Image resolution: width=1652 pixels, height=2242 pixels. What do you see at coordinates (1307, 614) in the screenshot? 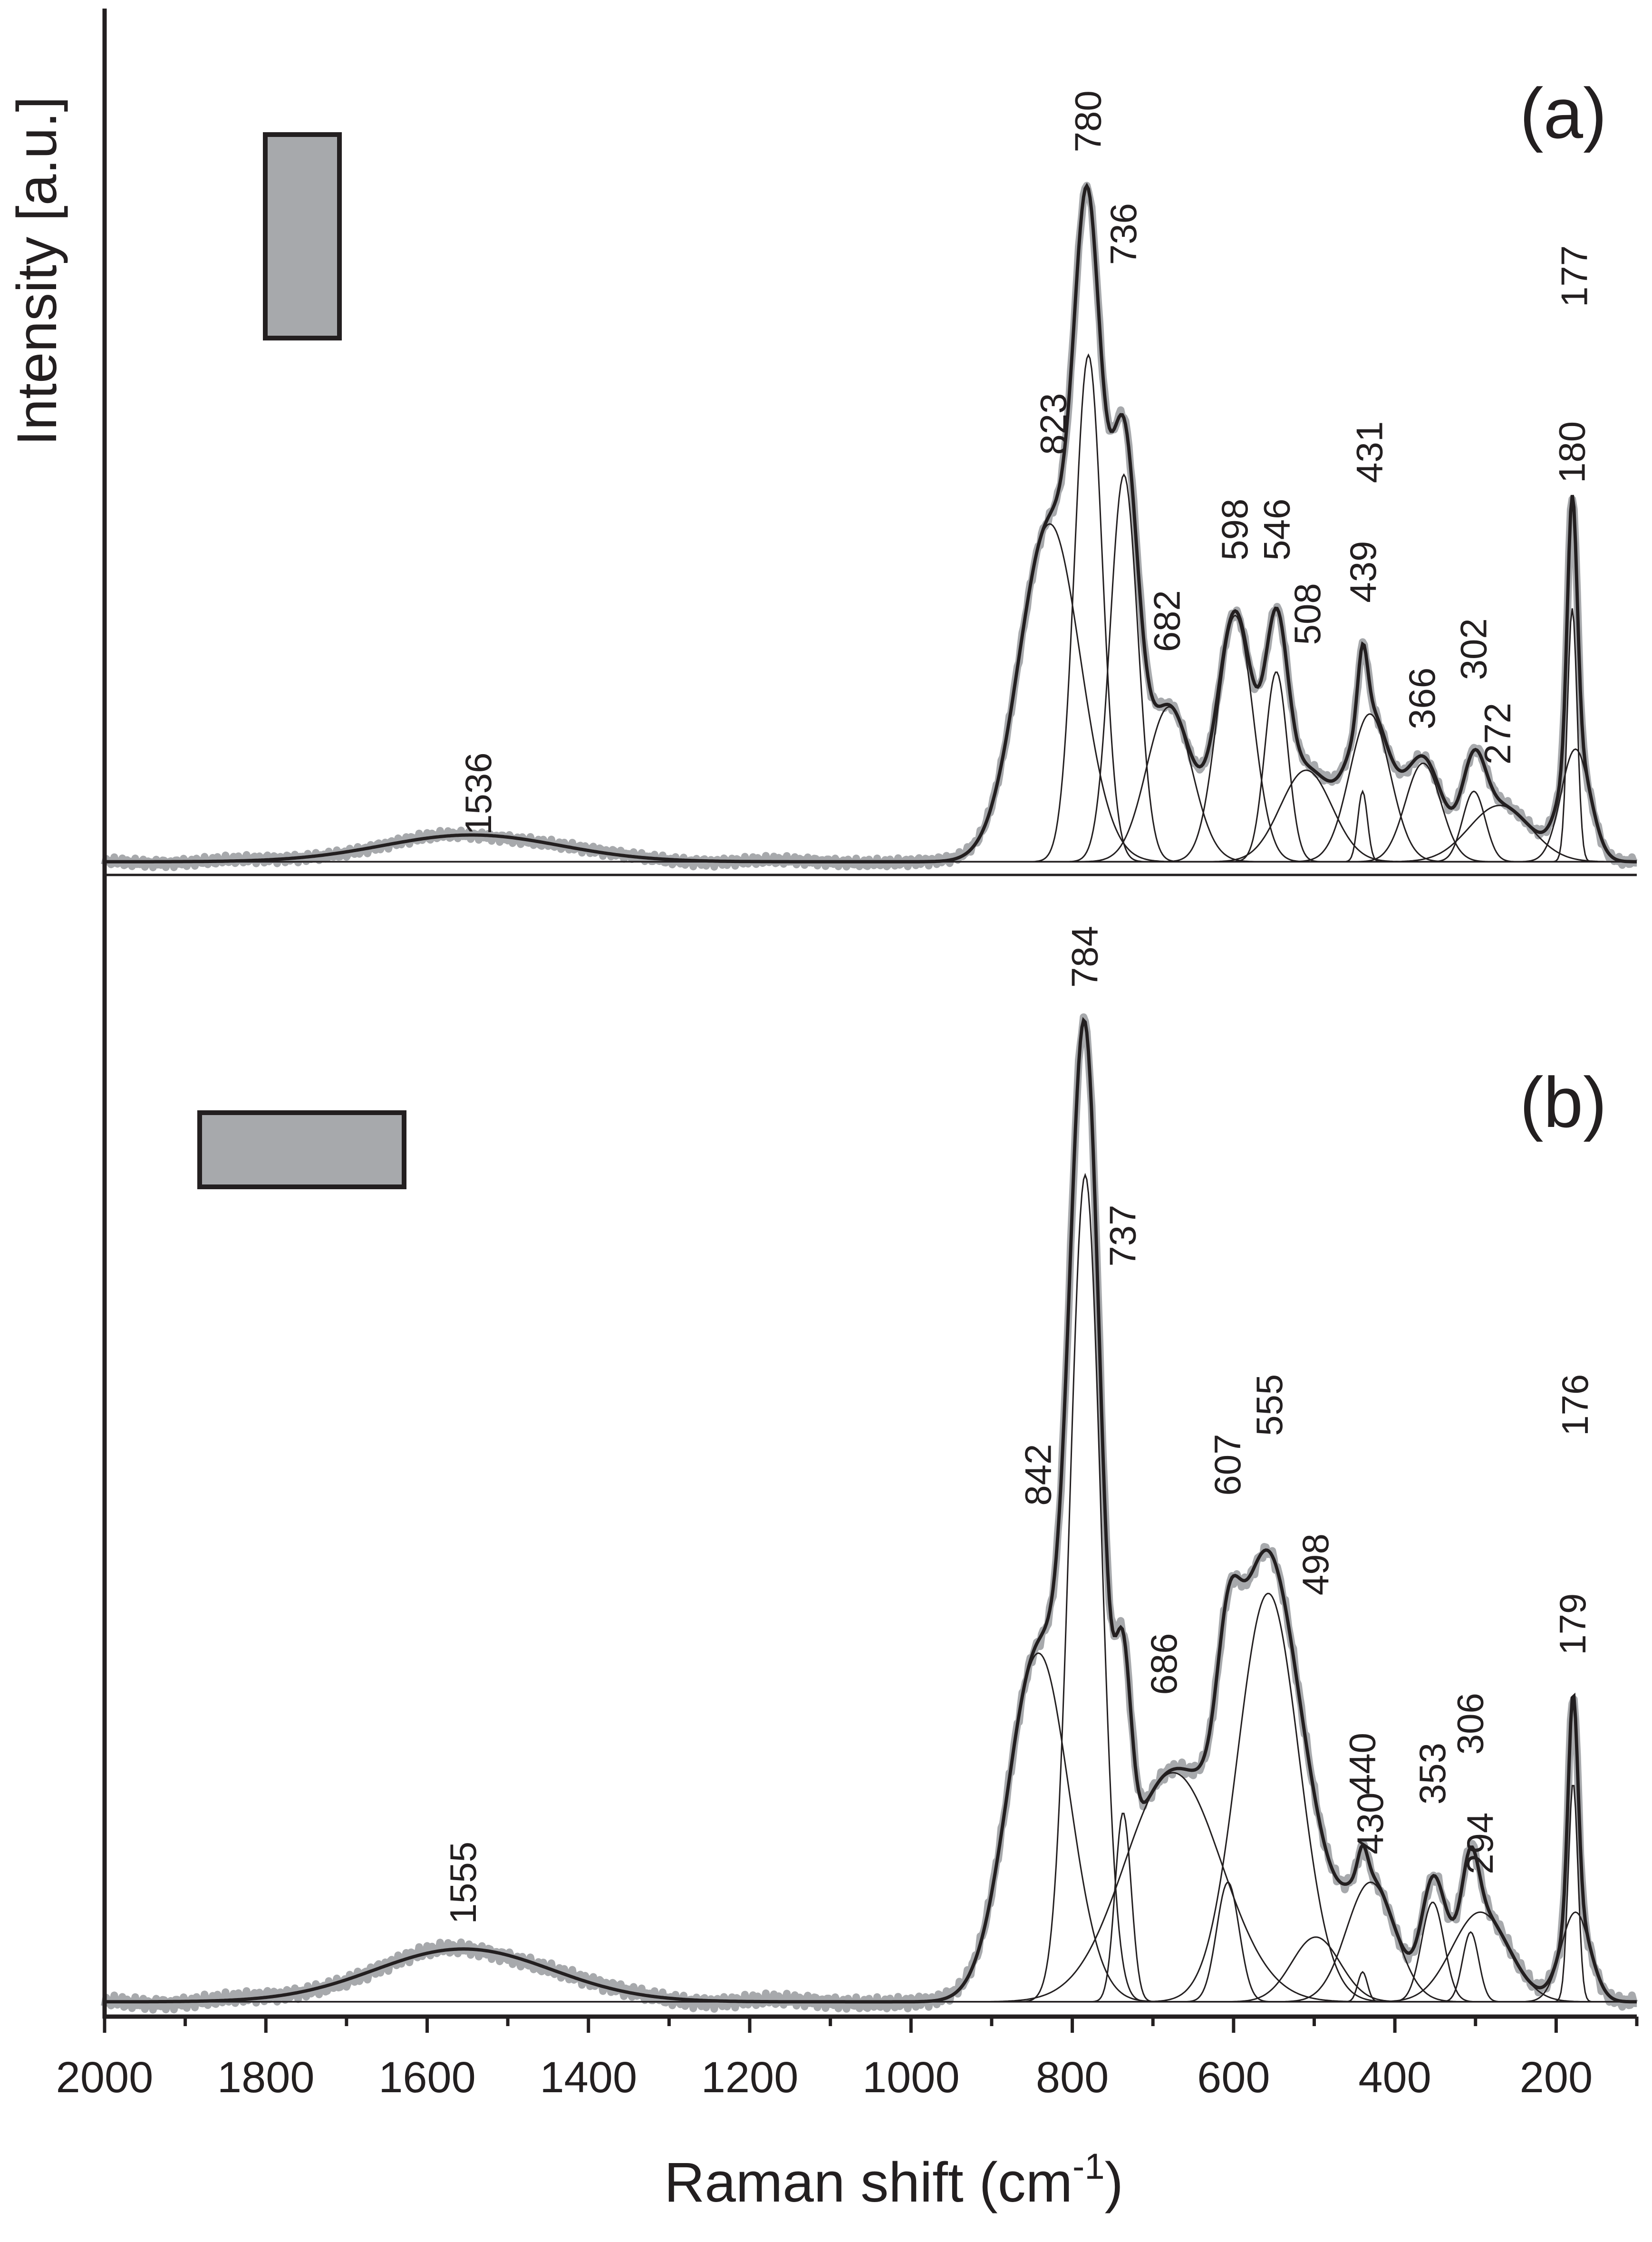
I see `peak-label-508: 508` at bounding box center [1307, 614].